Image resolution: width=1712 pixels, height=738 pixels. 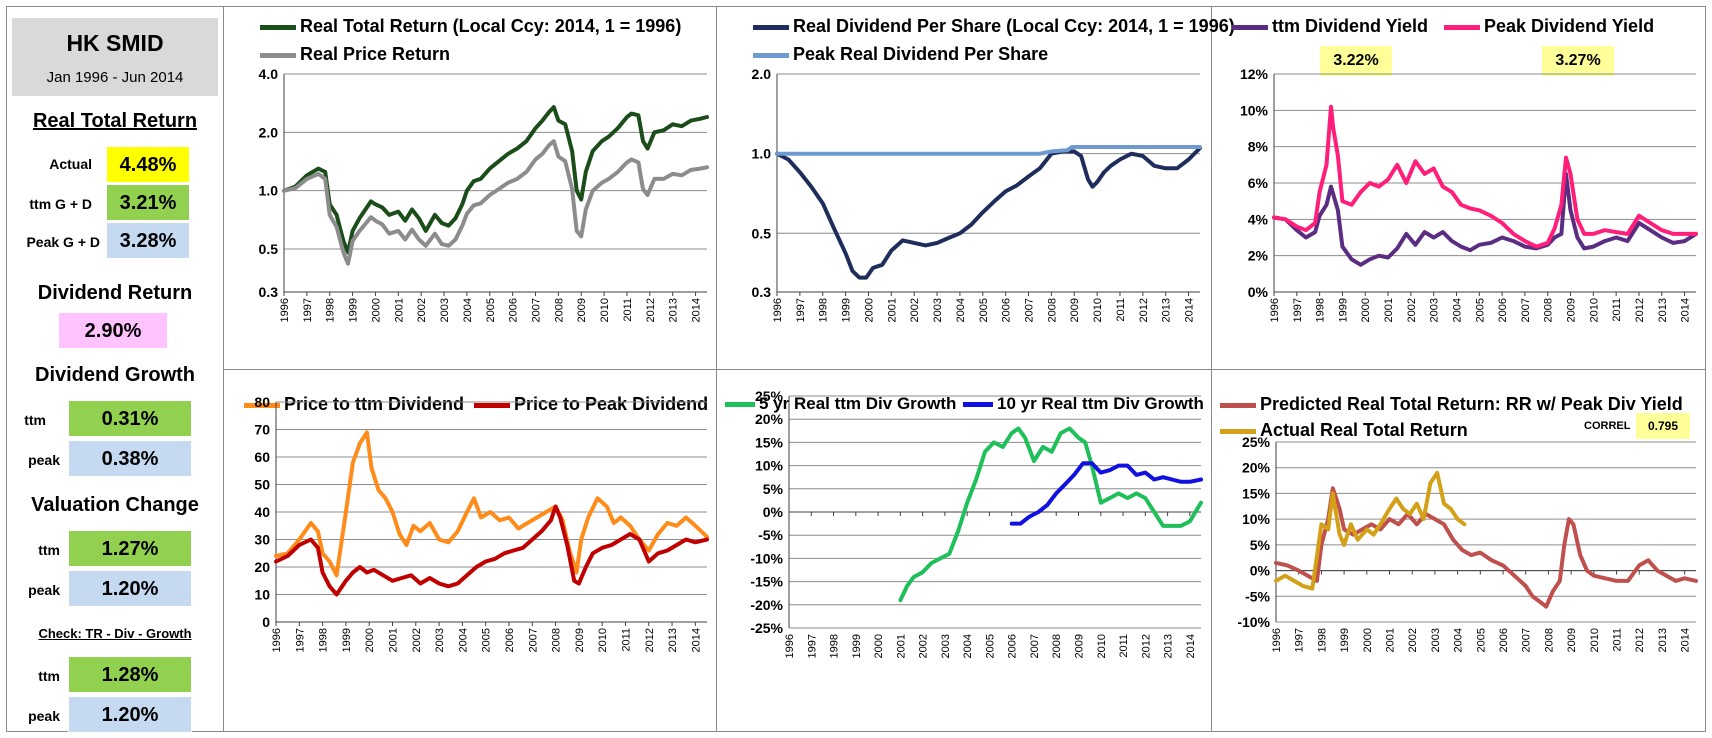 What do you see at coordinates (269, 191) in the screenshot?
I see `y-tick-label: 1.0` at bounding box center [269, 191].